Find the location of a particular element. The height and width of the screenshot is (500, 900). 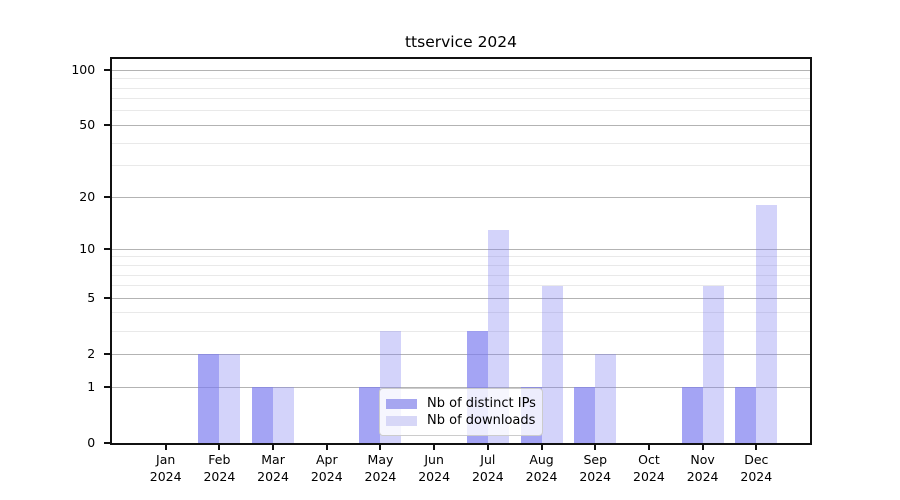

x-tick-label: Mar 2024 is located at coordinates (273, 467).